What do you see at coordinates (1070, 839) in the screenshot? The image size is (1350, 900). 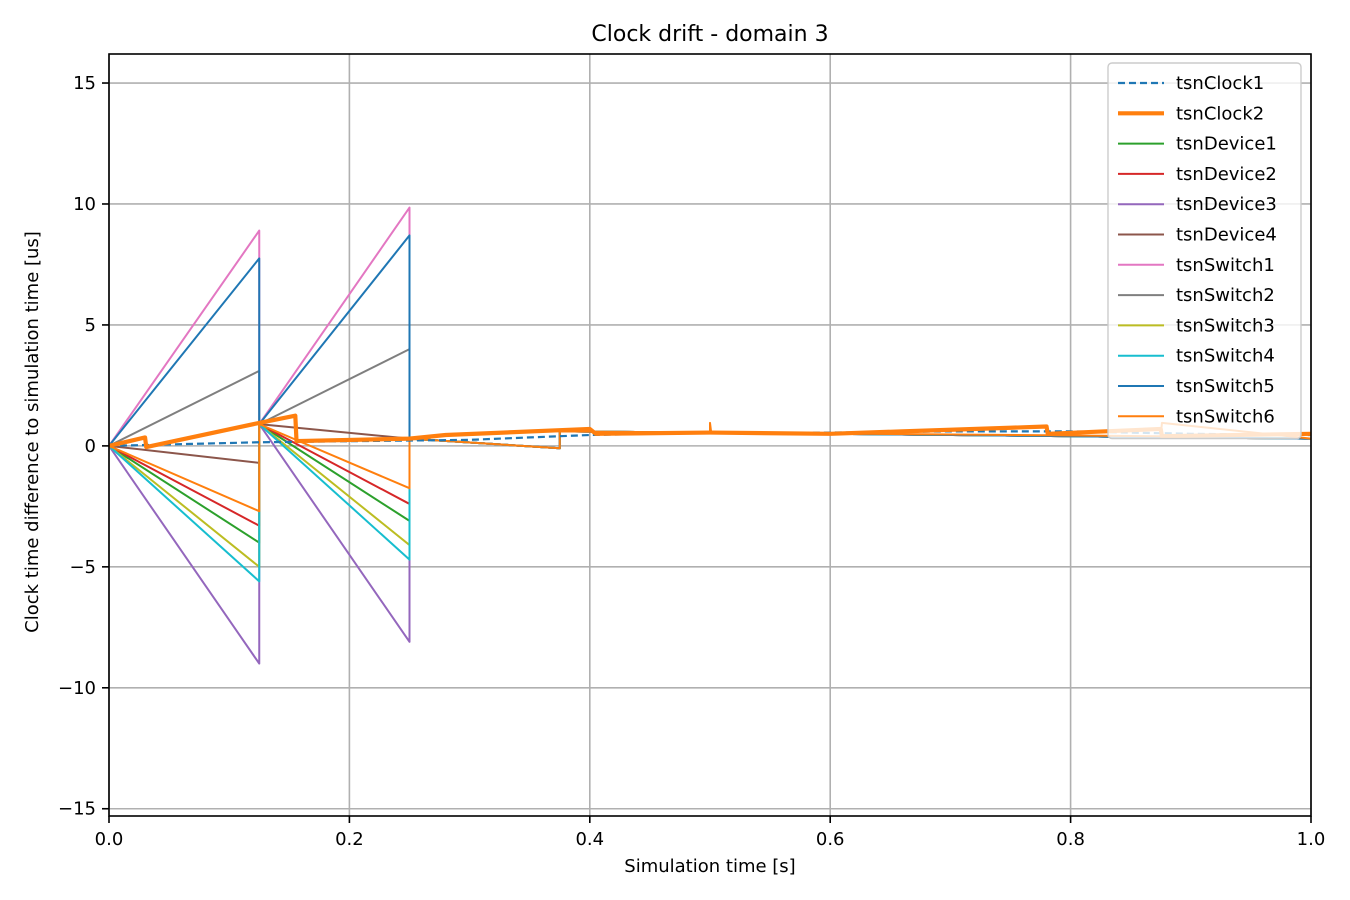 I see `x-tick-label: 0.8` at bounding box center [1070, 839].